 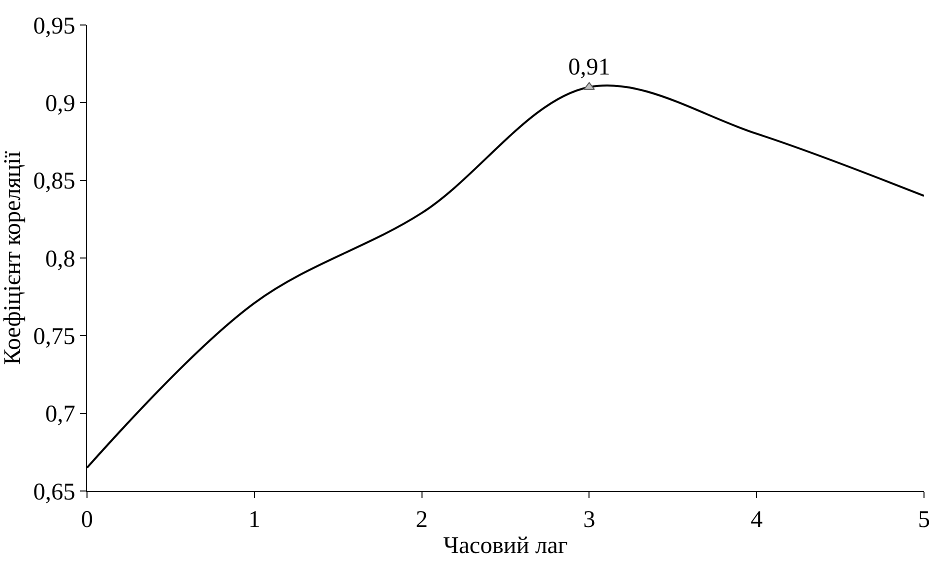 I want to click on y-tick-label: 0,65, so click(x=54, y=492).